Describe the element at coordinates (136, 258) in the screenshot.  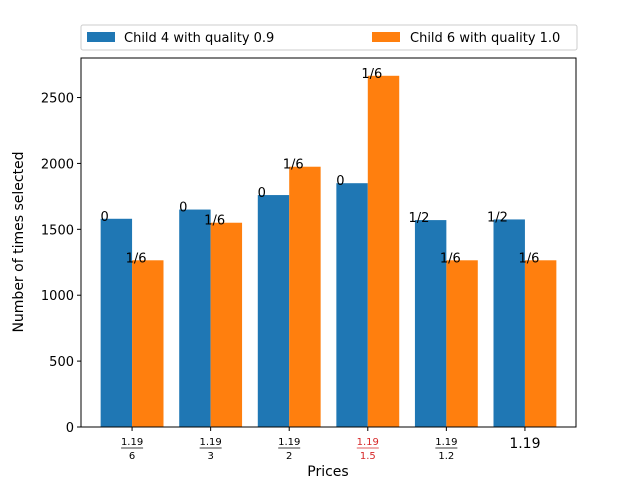
I see `bar-value-label-series-2-cat-1: 1/6` at that location.